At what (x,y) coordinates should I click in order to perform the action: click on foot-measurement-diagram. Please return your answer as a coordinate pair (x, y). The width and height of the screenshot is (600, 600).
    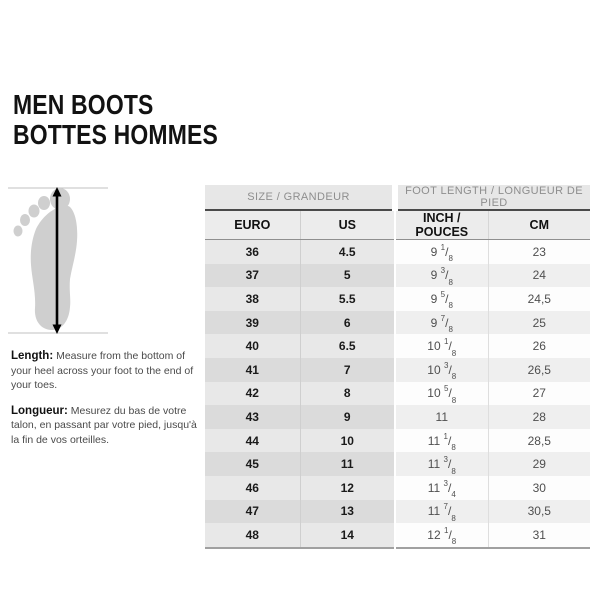
    Looking at the image, I should click on (58, 260).